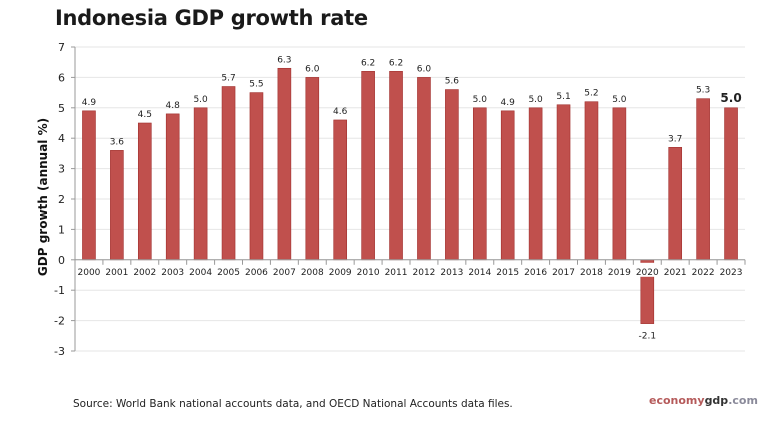  What do you see at coordinates (563, 97) in the screenshot?
I see `data-label: 5.1` at bounding box center [563, 97].